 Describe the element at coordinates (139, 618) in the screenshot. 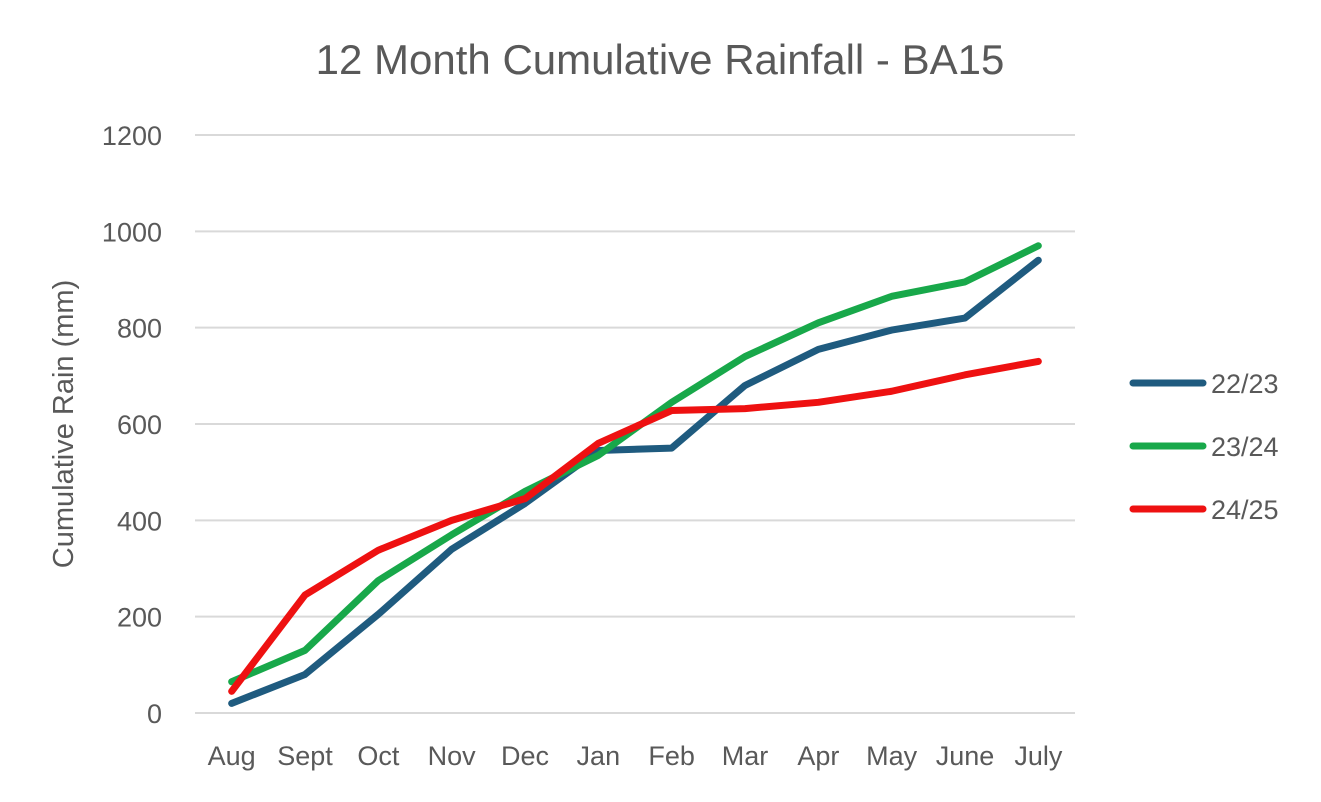

I see `y-tick-label: 200` at that location.